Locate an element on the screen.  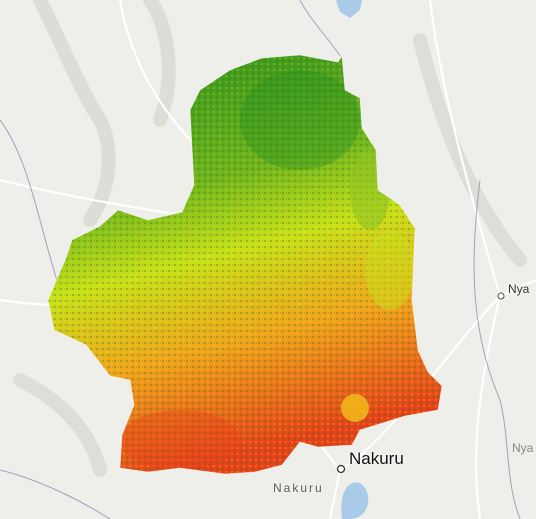
town-label-faint: Nya is located at coordinates (523, 448).